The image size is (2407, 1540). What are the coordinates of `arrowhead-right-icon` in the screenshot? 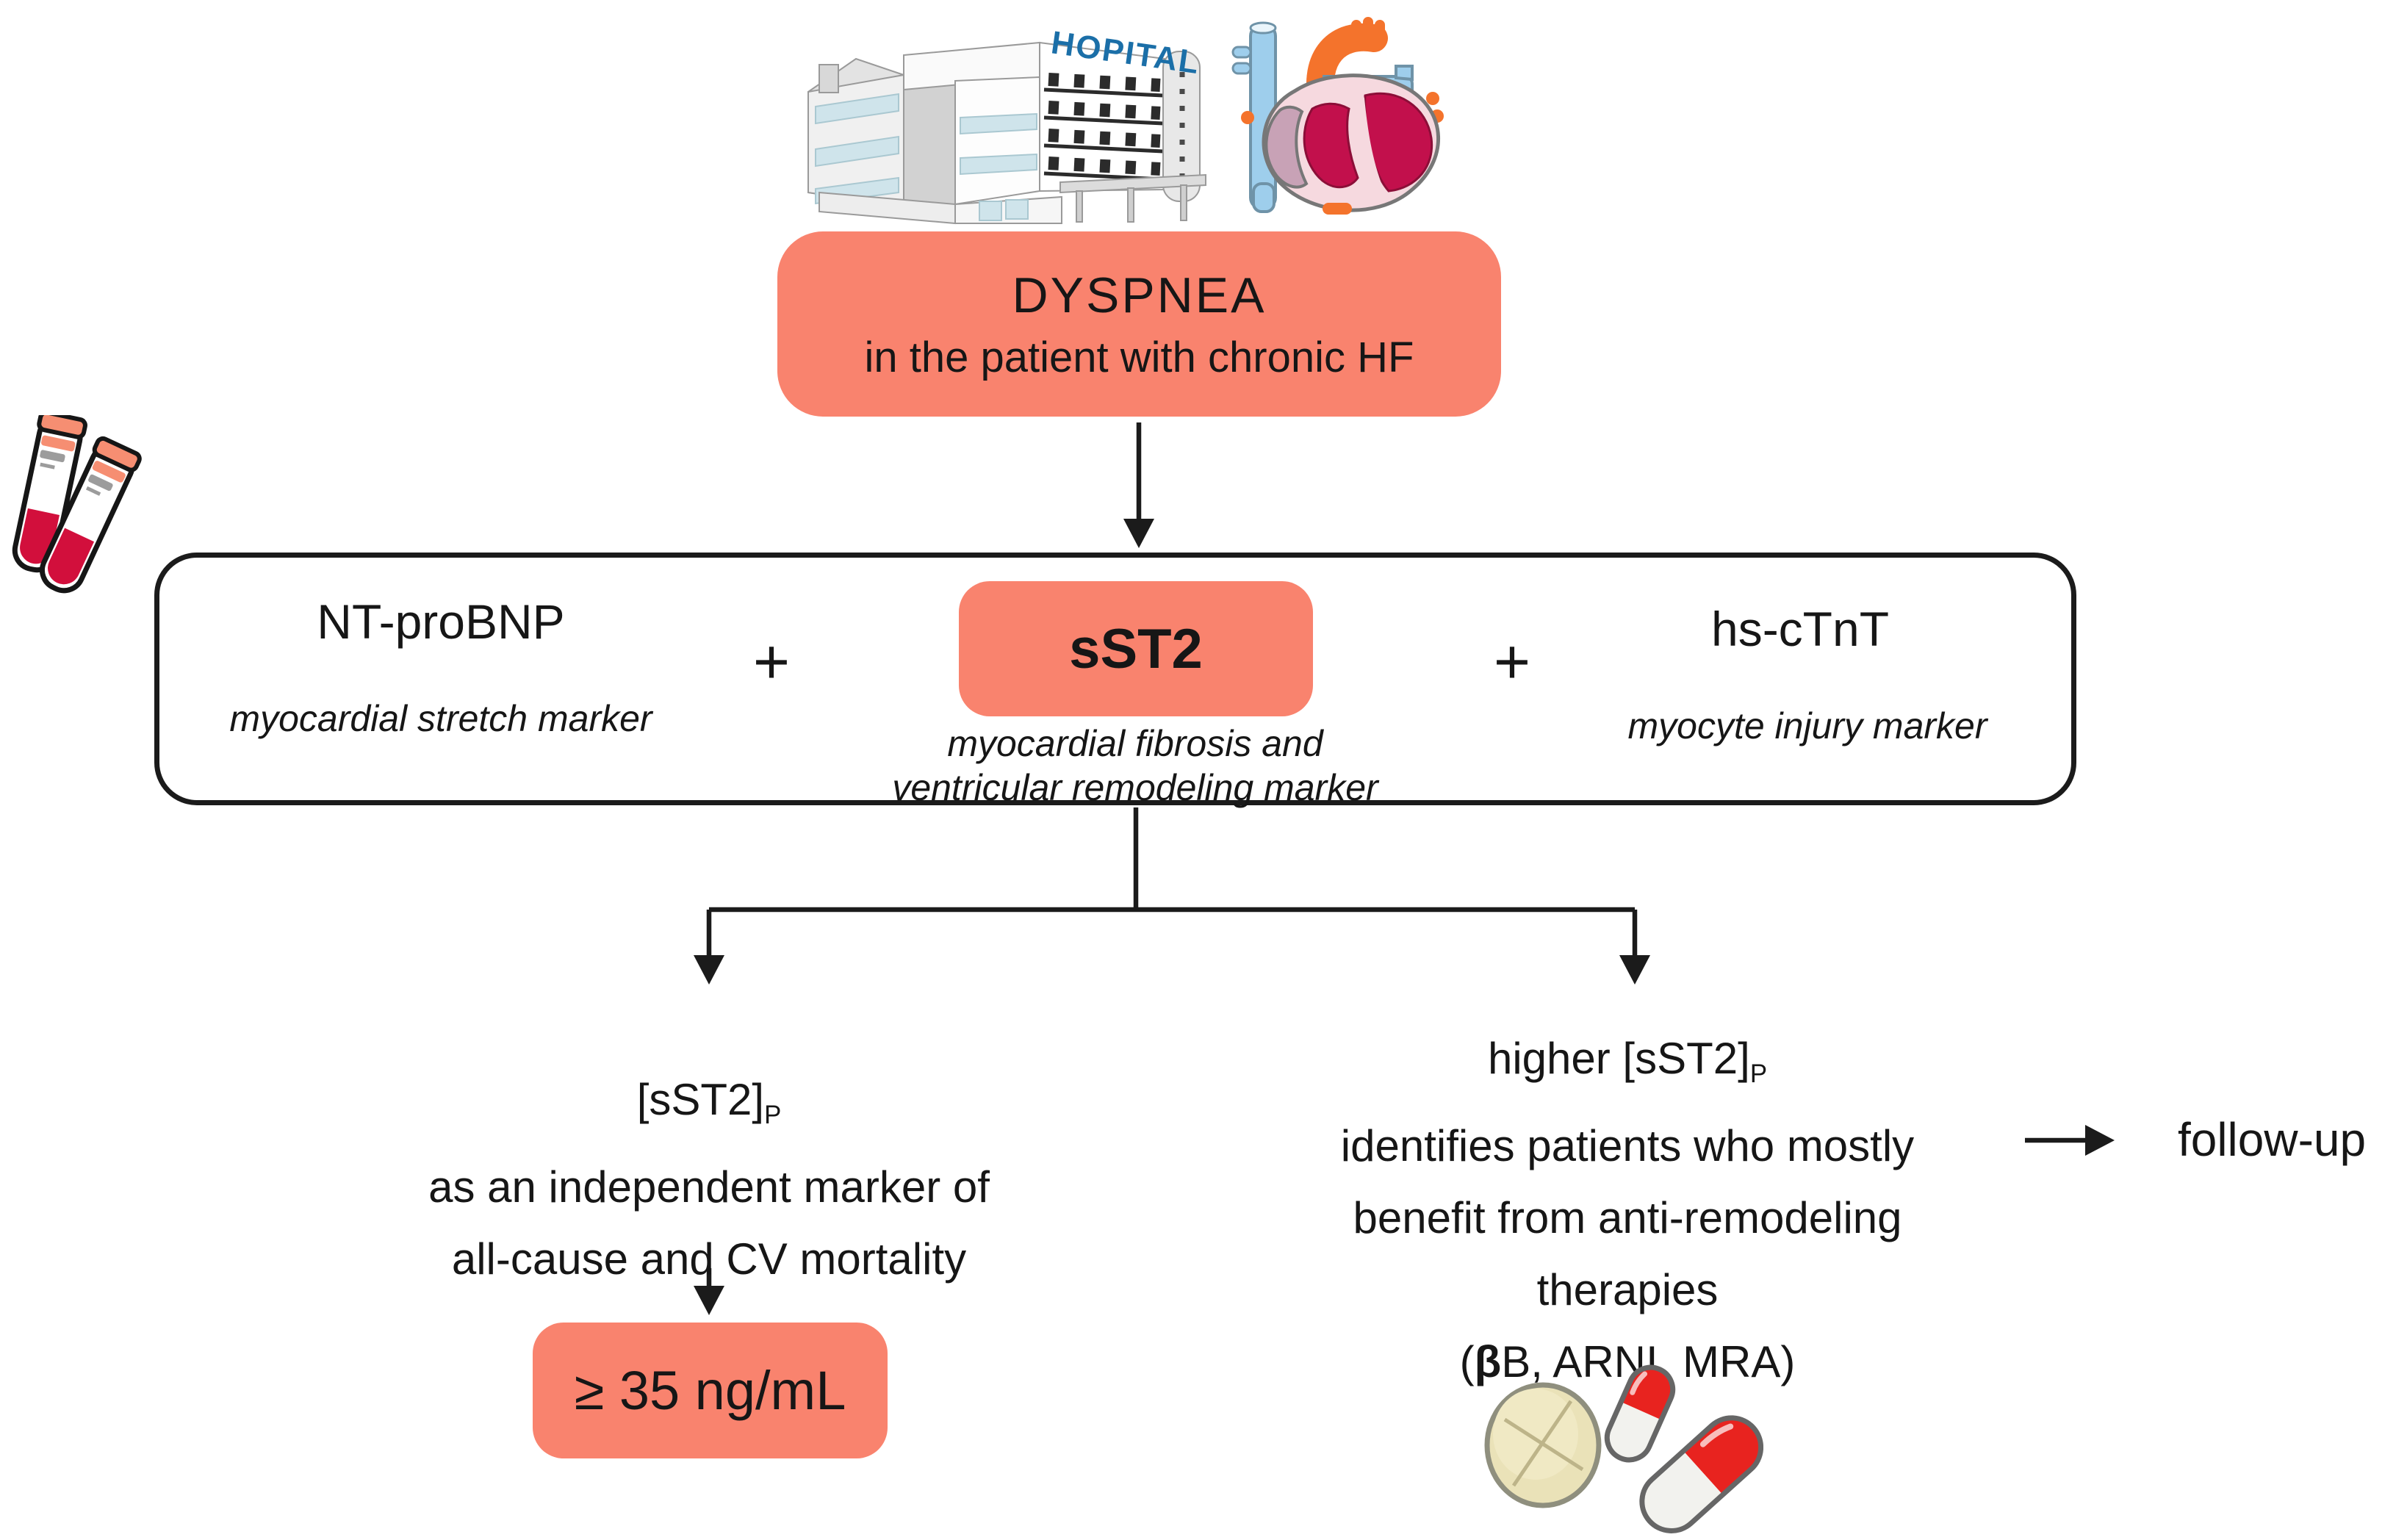 It's located at (2100, 1140).